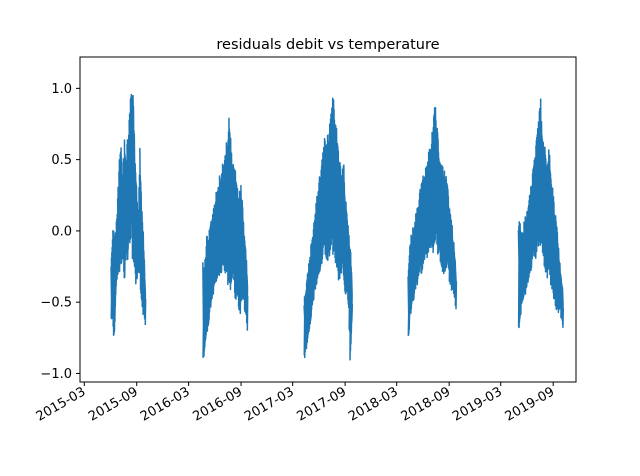 The width and height of the screenshot is (640, 476). What do you see at coordinates (61, 89) in the screenshot?
I see `y-tick-label: 1.0` at bounding box center [61, 89].